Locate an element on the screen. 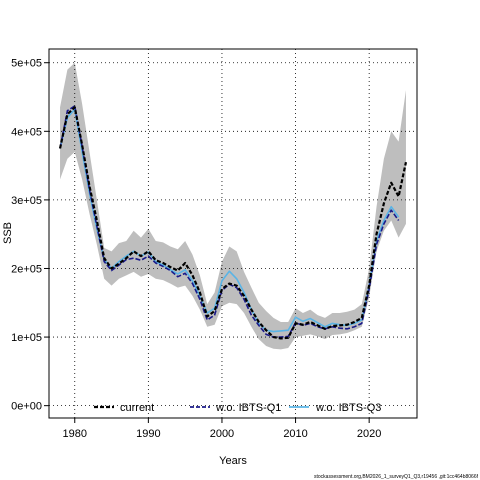 The image size is (480, 480). legend-label: w.o. IBTS-Q3 is located at coordinates (348, 408).